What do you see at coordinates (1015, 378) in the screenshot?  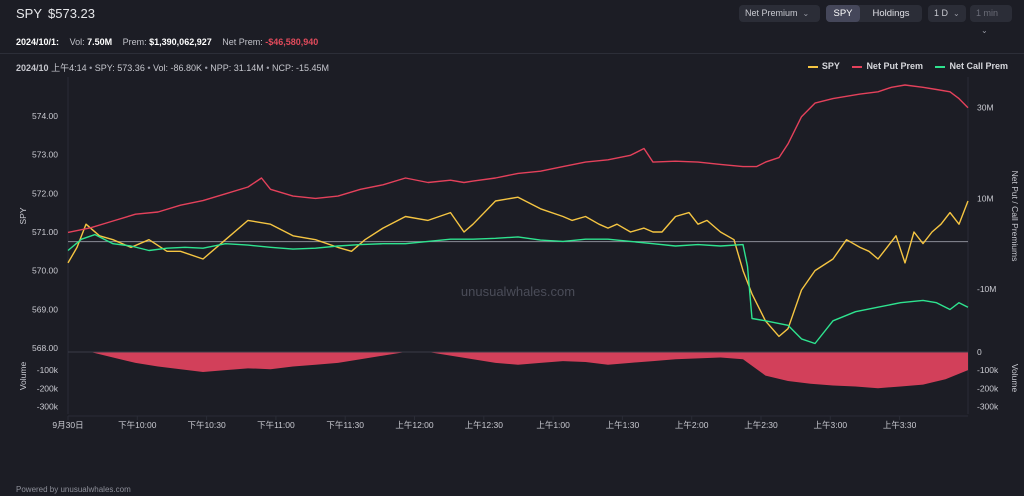 I see `volume-axis-label-right: Volume` at bounding box center [1015, 378].